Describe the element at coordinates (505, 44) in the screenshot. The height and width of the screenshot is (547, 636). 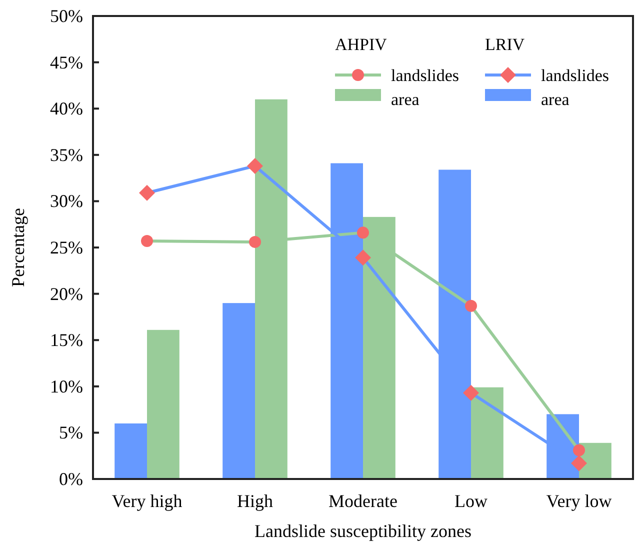
I see `annotation: LRIV` at that location.